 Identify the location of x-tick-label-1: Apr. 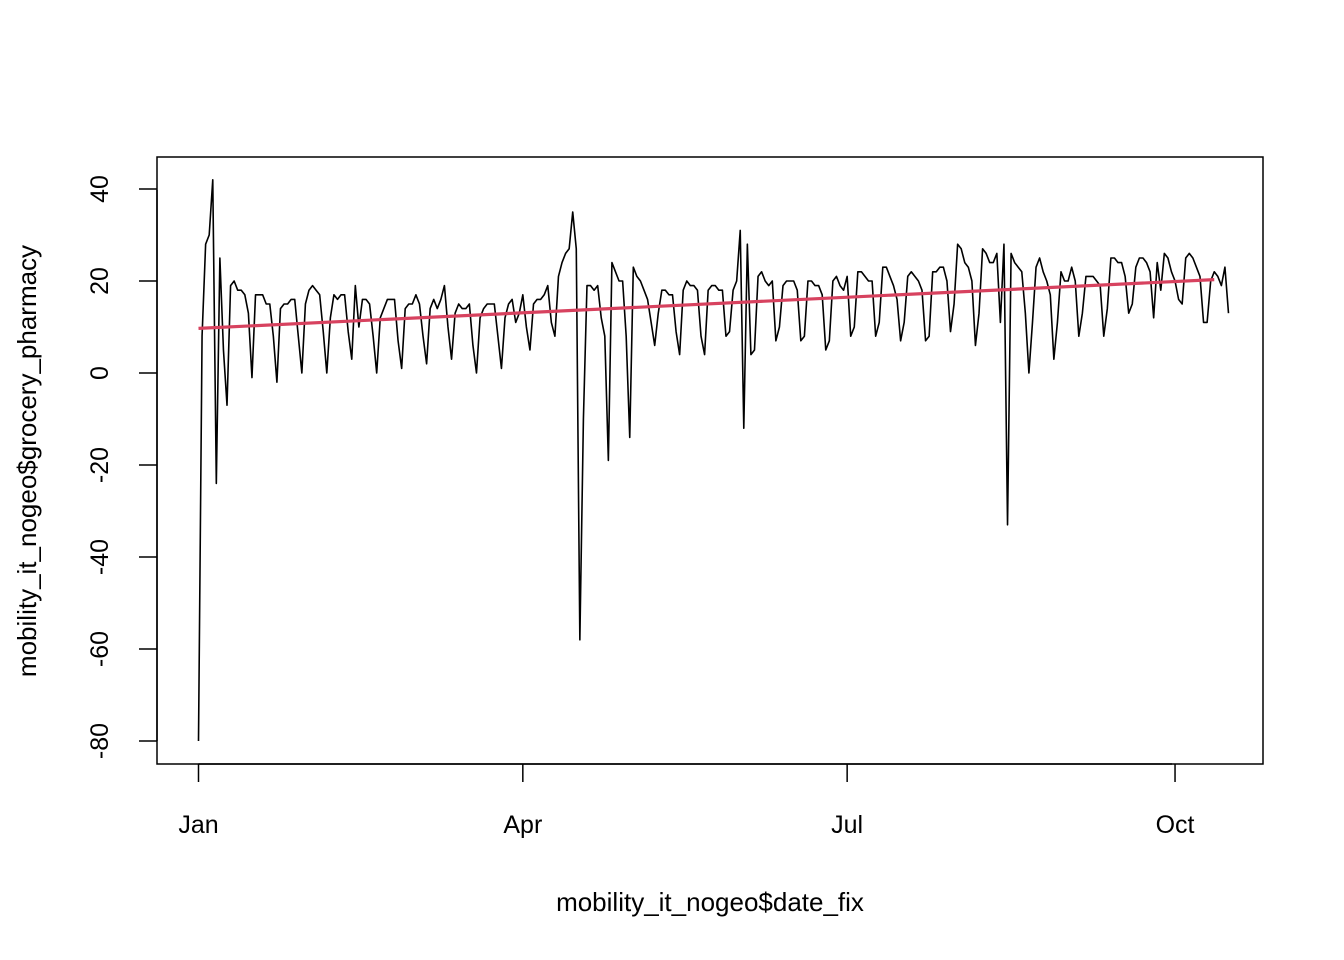
(522, 825).